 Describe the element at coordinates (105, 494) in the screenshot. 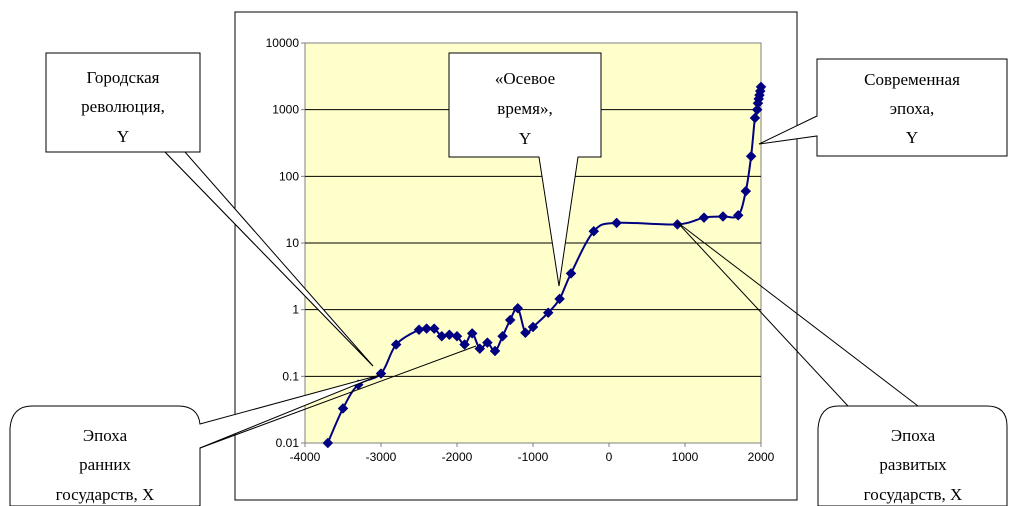

I see `callout-early-states-line3: государств, X` at that location.